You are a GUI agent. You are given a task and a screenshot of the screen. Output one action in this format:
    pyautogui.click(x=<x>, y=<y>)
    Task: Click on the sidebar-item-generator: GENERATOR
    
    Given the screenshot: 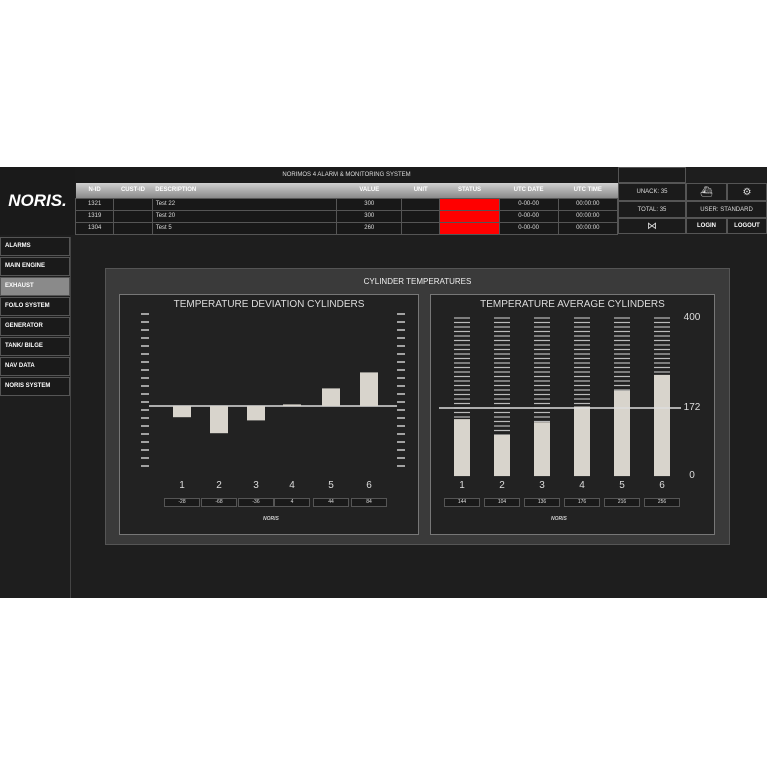 What is the action you would take?
    pyautogui.click(x=35, y=326)
    